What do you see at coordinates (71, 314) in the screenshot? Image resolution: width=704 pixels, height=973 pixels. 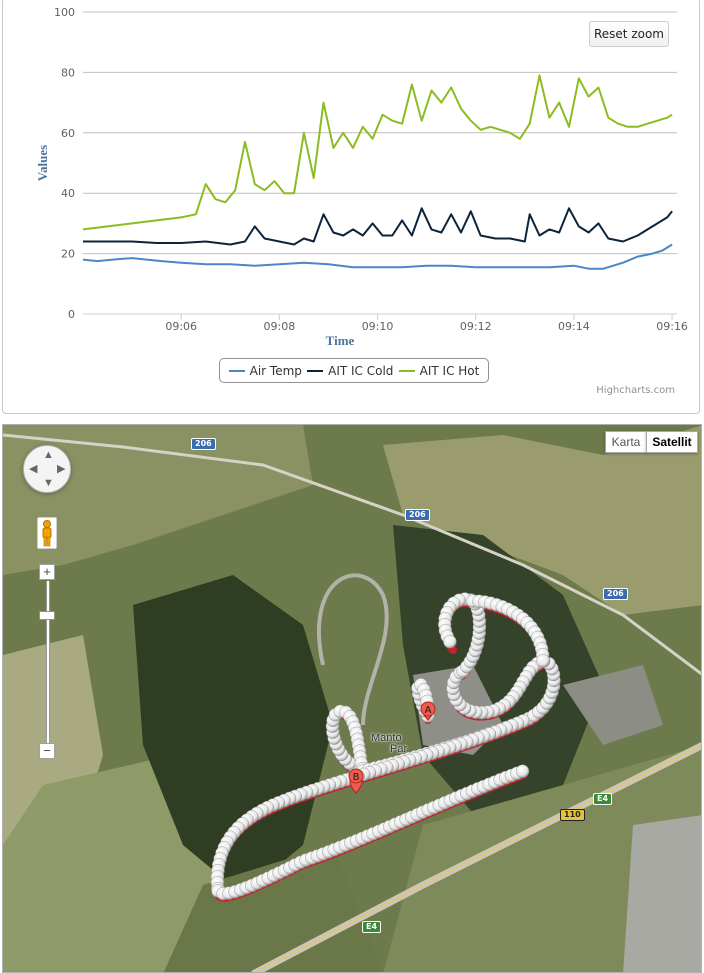 I see `y-tick-label: 0` at bounding box center [71, 314].